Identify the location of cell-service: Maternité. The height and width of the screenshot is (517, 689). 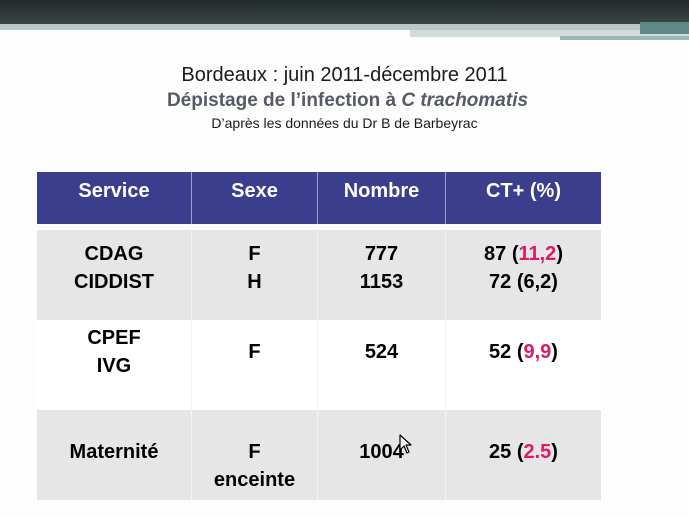
(114, 455).